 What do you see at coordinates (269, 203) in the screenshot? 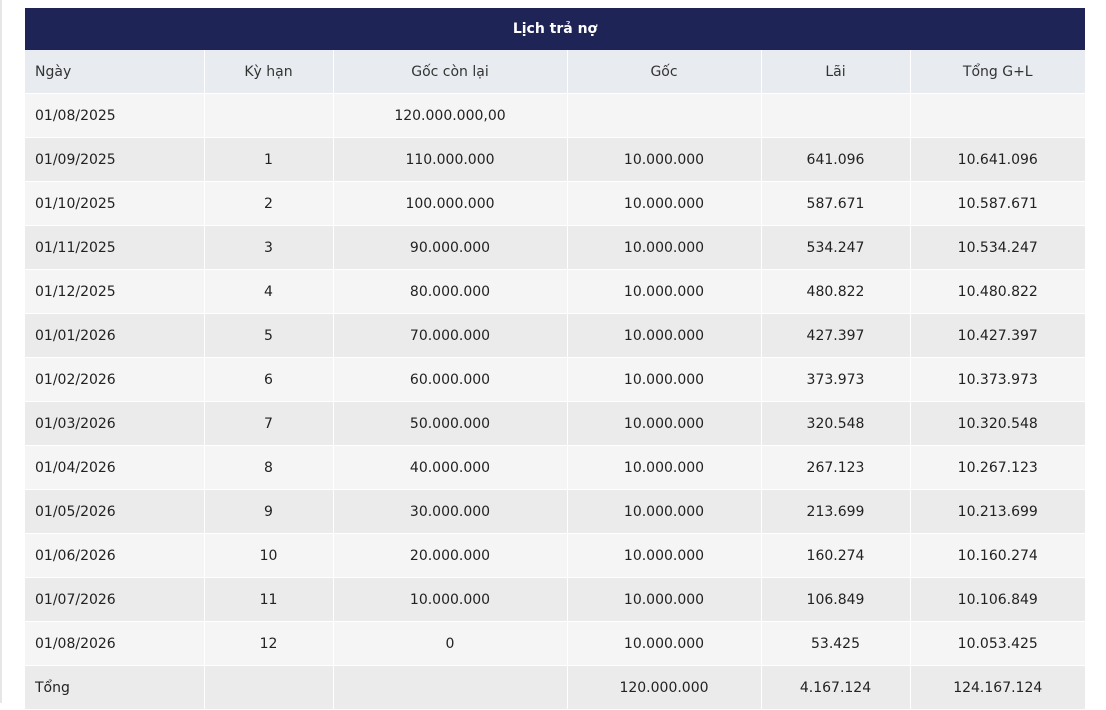
I see `term-cell: 2` at bounding box center [269, 203].